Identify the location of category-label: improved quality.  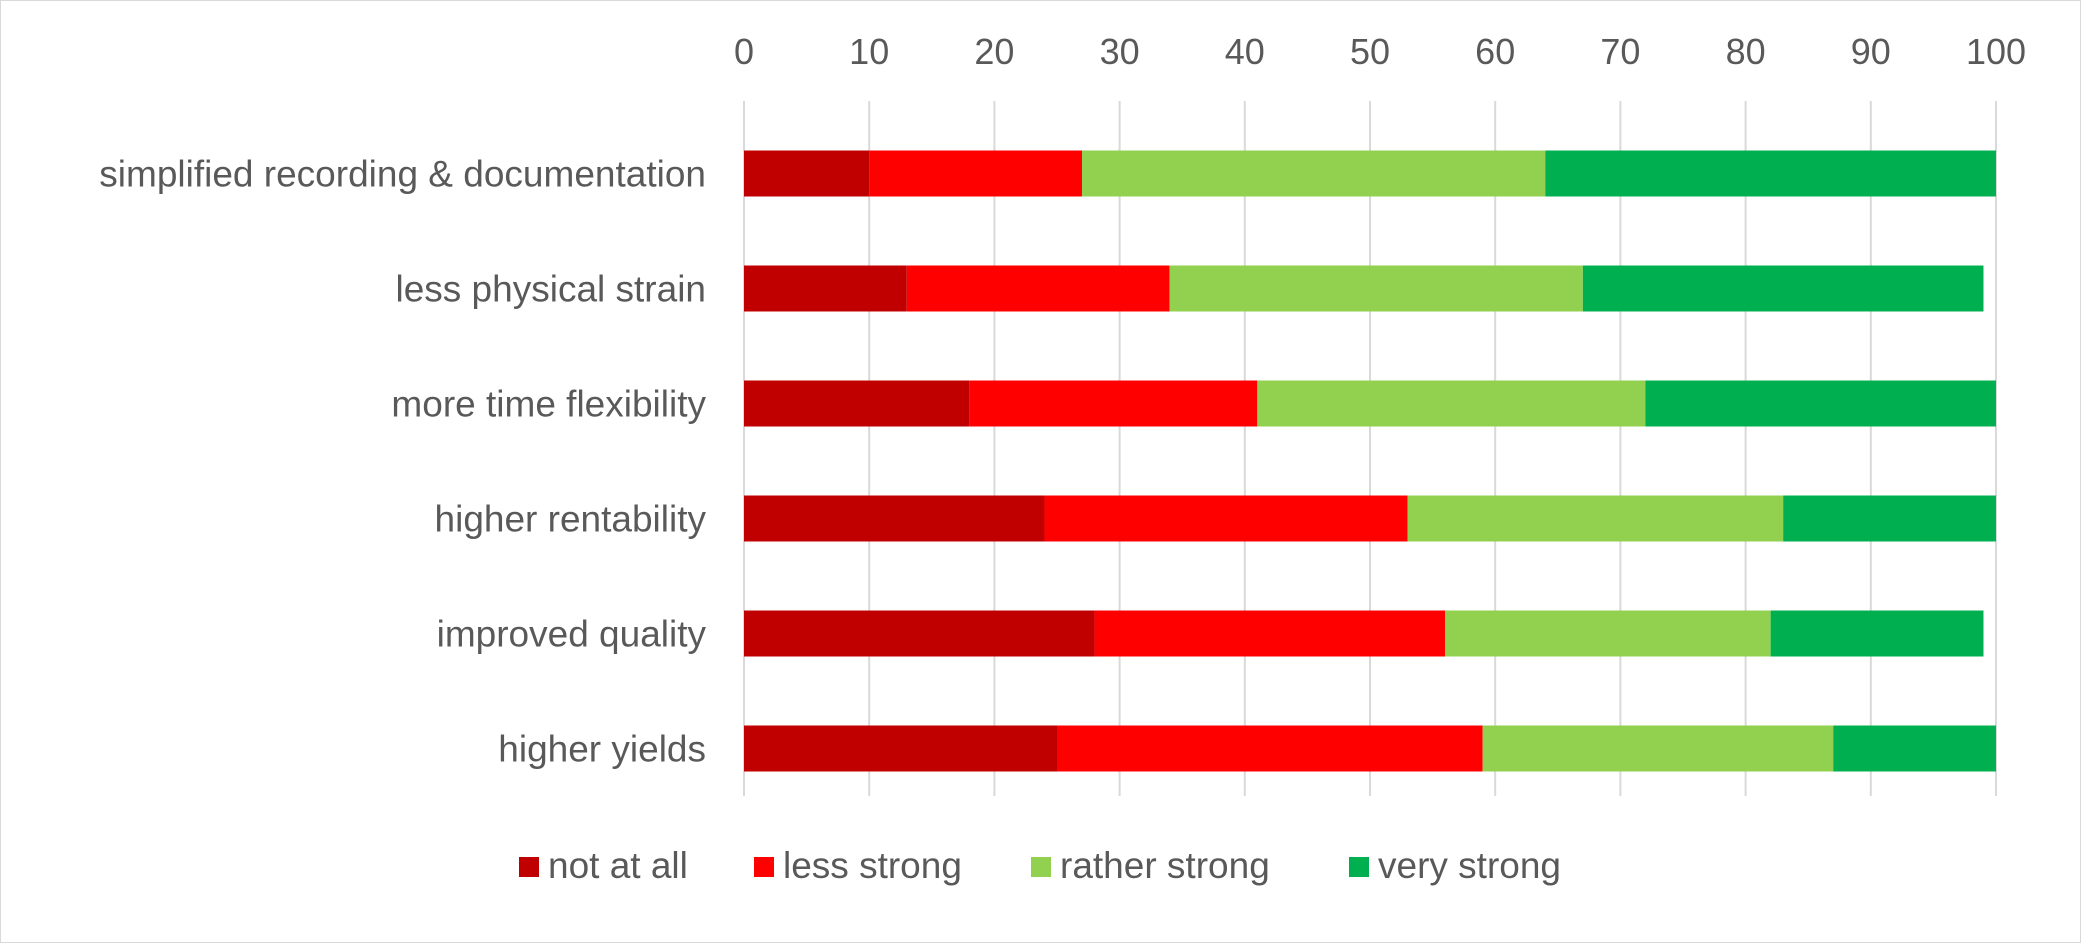
(572, 634).